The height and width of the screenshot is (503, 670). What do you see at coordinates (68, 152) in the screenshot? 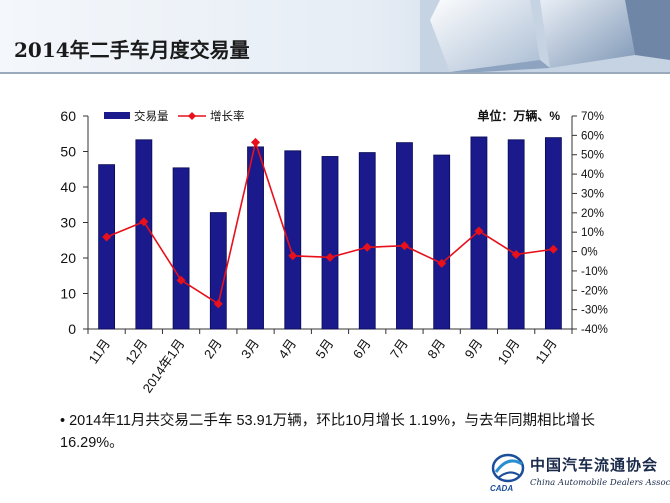
I see `left-y-tick-label: 50` at bounding box center [68, 152].